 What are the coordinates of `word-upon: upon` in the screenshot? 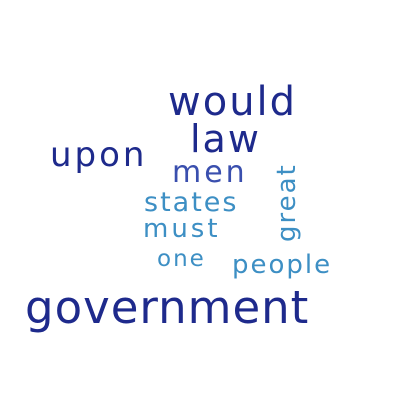 It's located at (99, 155).